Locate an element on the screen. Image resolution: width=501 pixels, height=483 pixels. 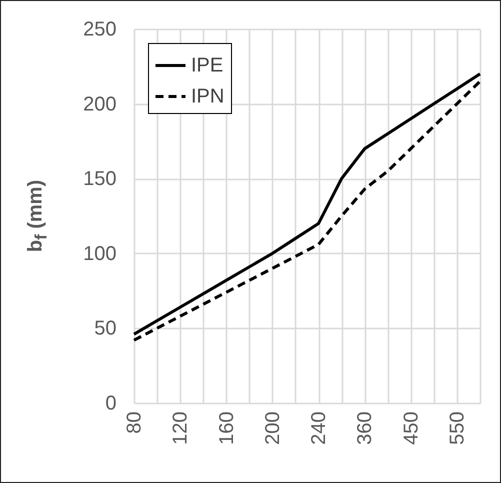
legend-label: IPN is located at coordinates (207, 97).